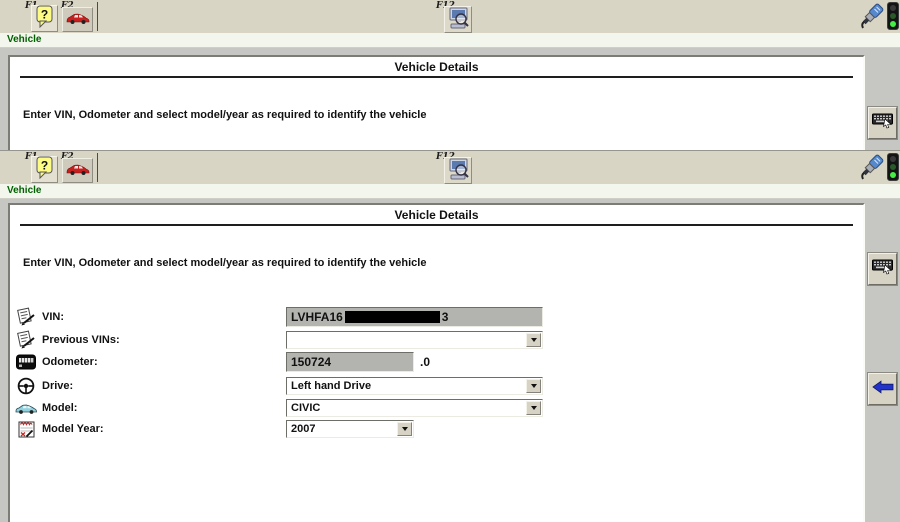 This screenshot has height=522, width=900. I want to click on drive-value: Left hand Drive, so click(331, 386).